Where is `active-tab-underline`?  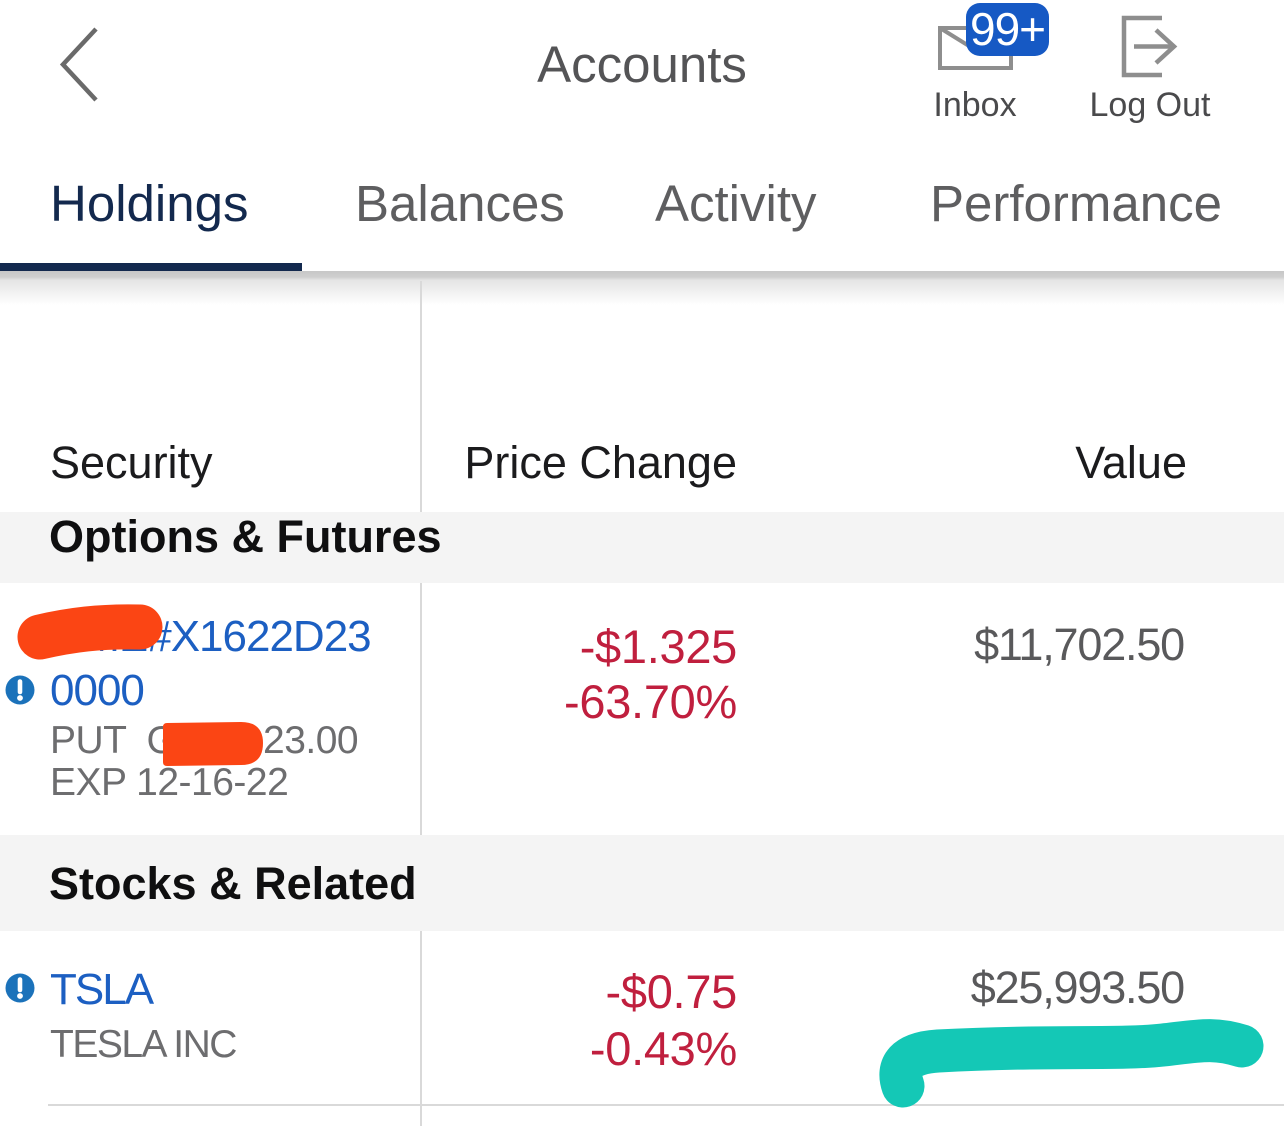
active-tab-underline is located at coordinates (151, 267).